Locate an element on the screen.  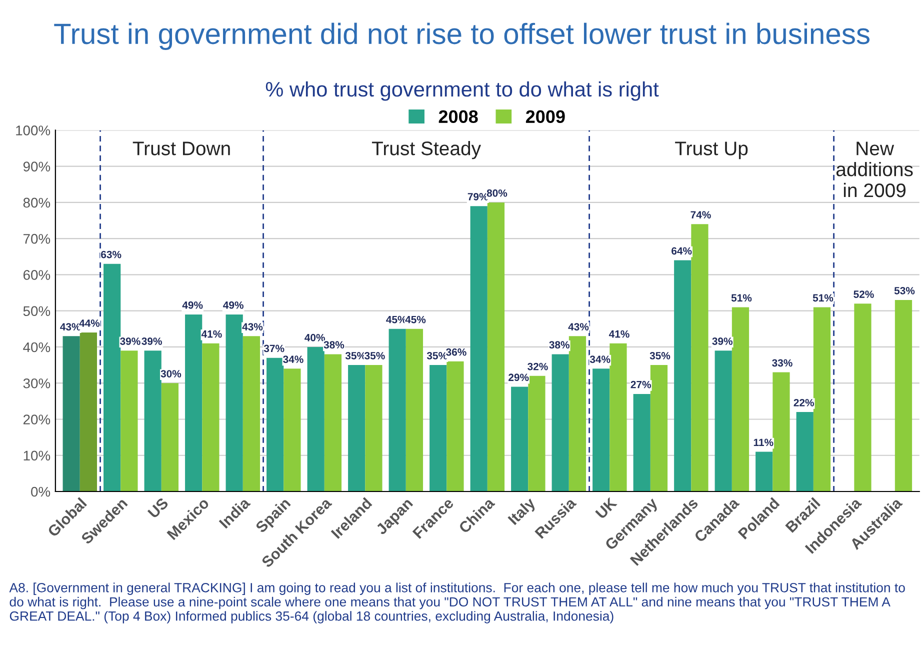
text: 29% is located at coordinates (518, 378).